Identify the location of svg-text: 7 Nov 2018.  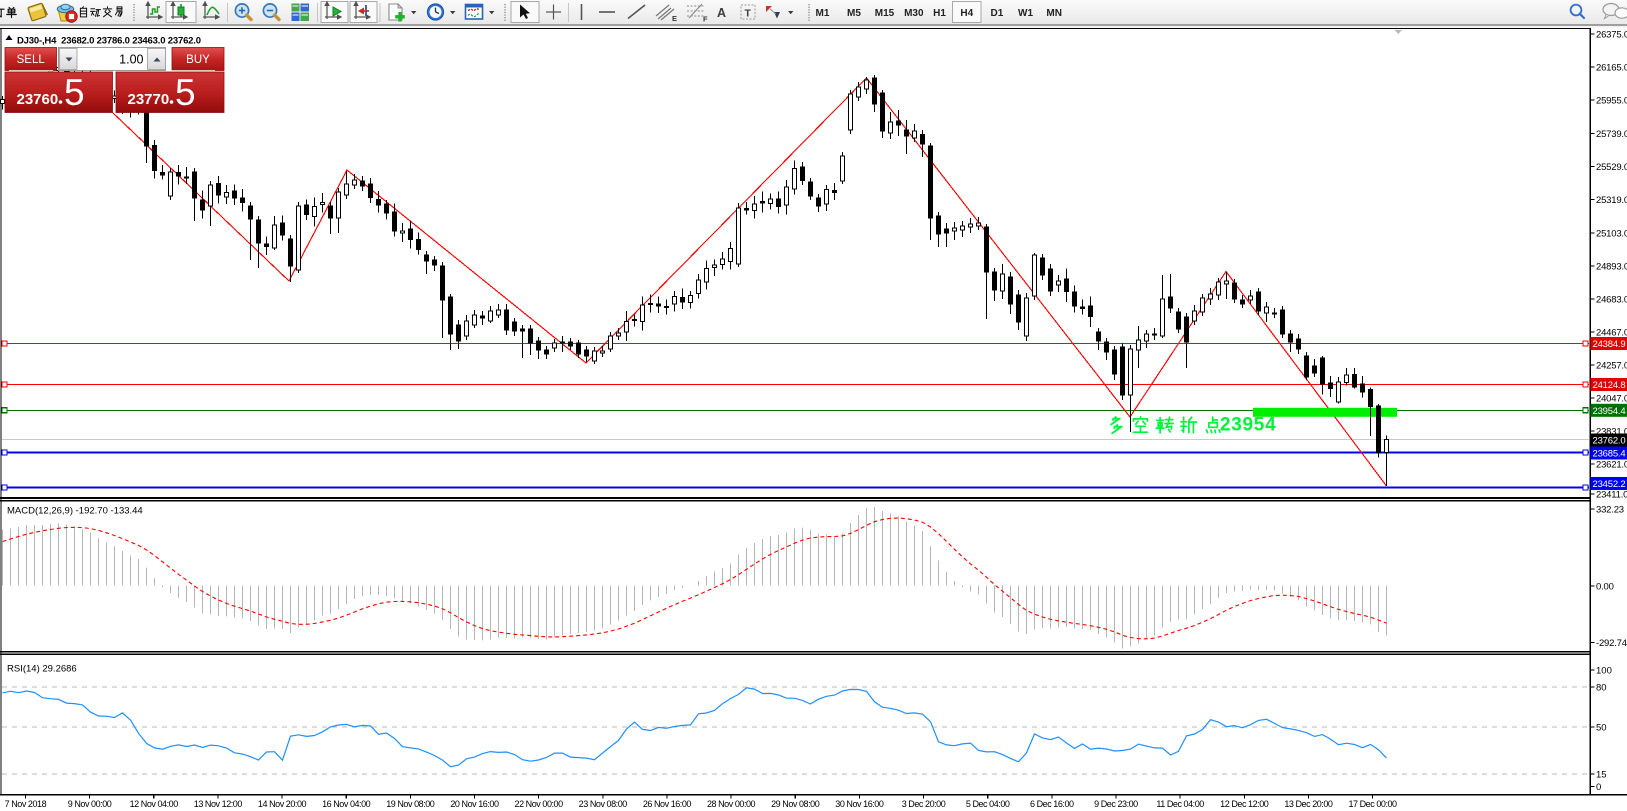
(26, 804).